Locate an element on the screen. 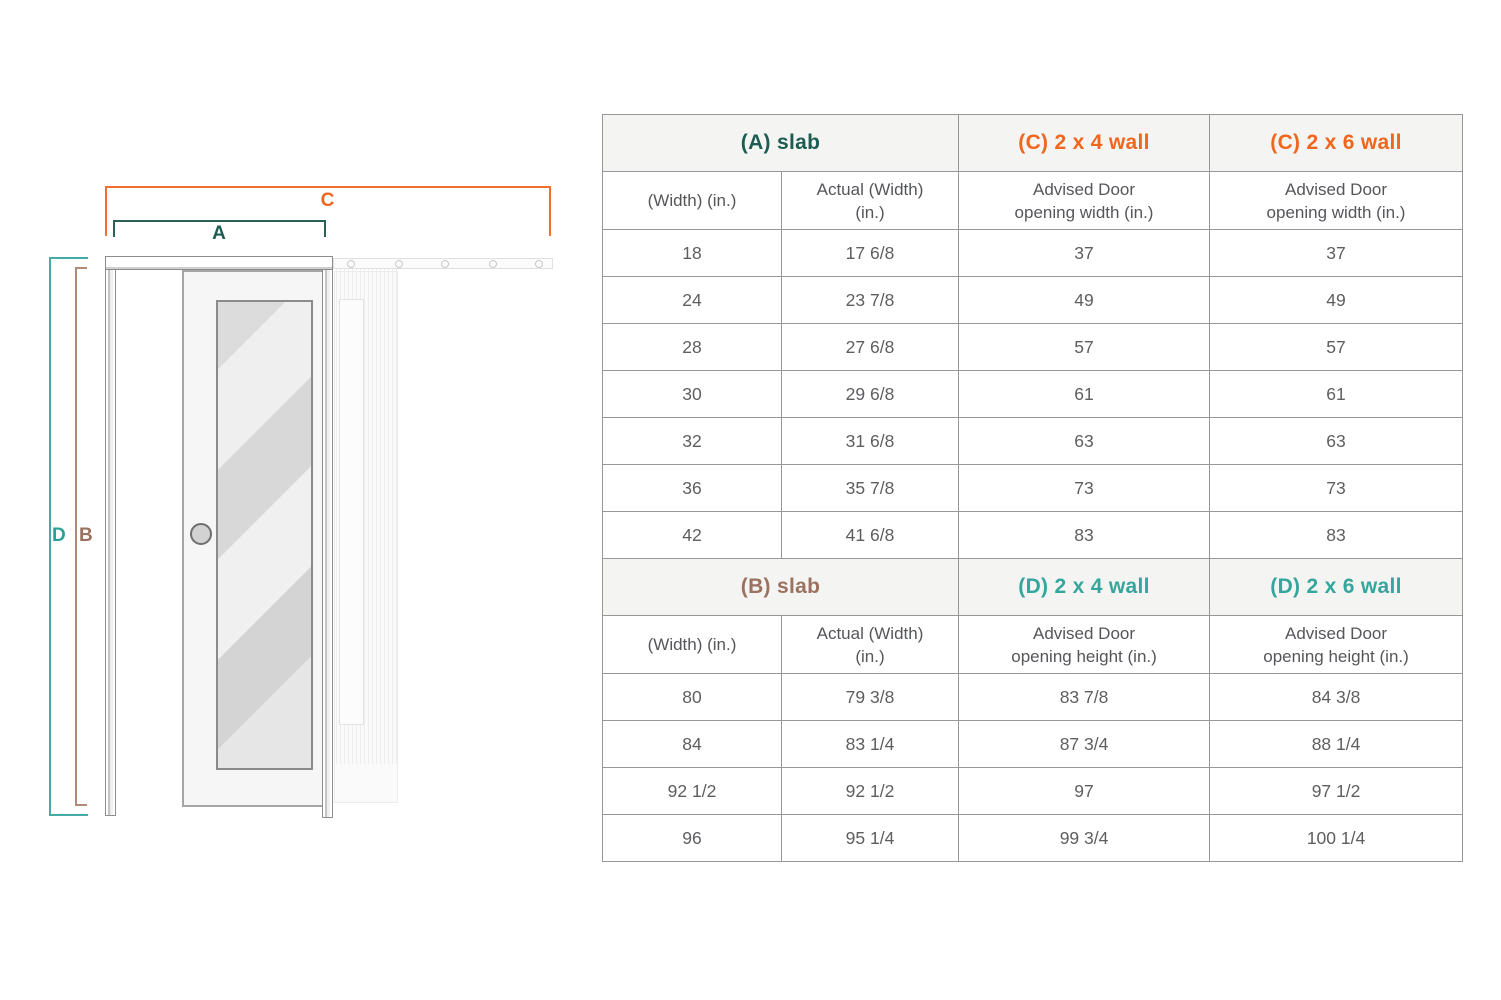 The image size is (1501, 1000). table-cell: 27 6/8 is located at coordinates (870, 347).